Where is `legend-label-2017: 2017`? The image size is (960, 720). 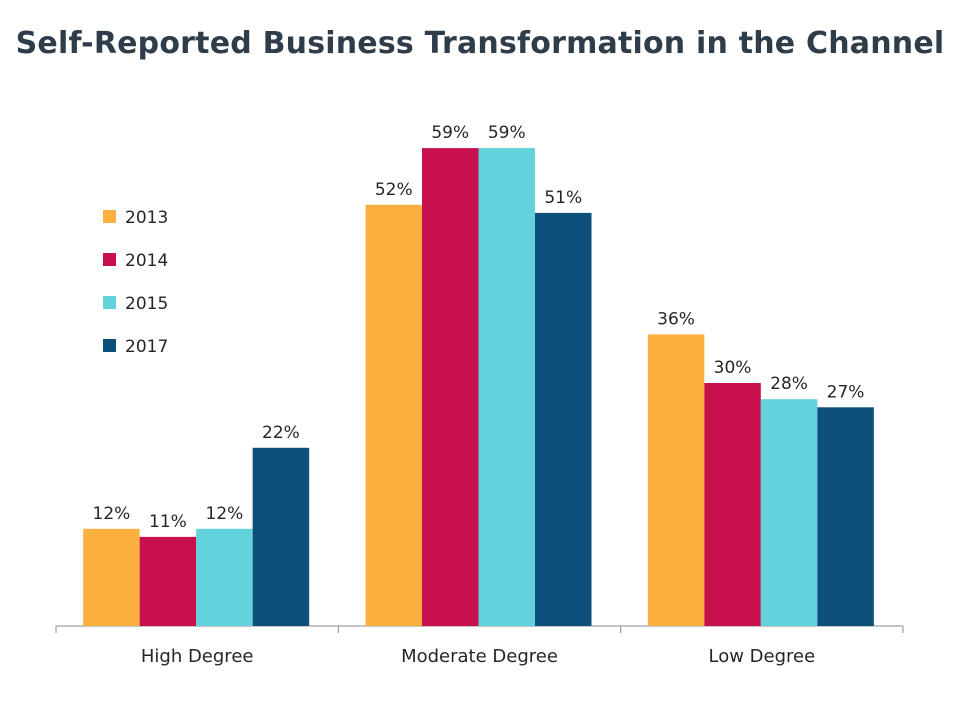 legend-label-2017: 2017 is located at coordinates (146, 347).